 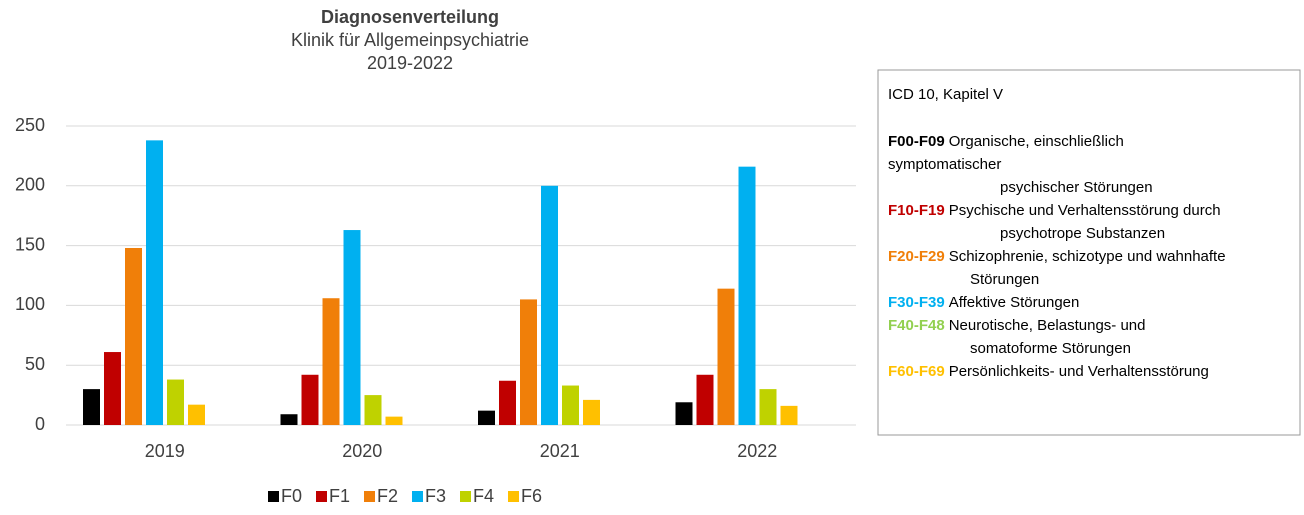 I want to click on info-line: F00-F09 Organische, einschließlich, so click(x=1006, y=141).